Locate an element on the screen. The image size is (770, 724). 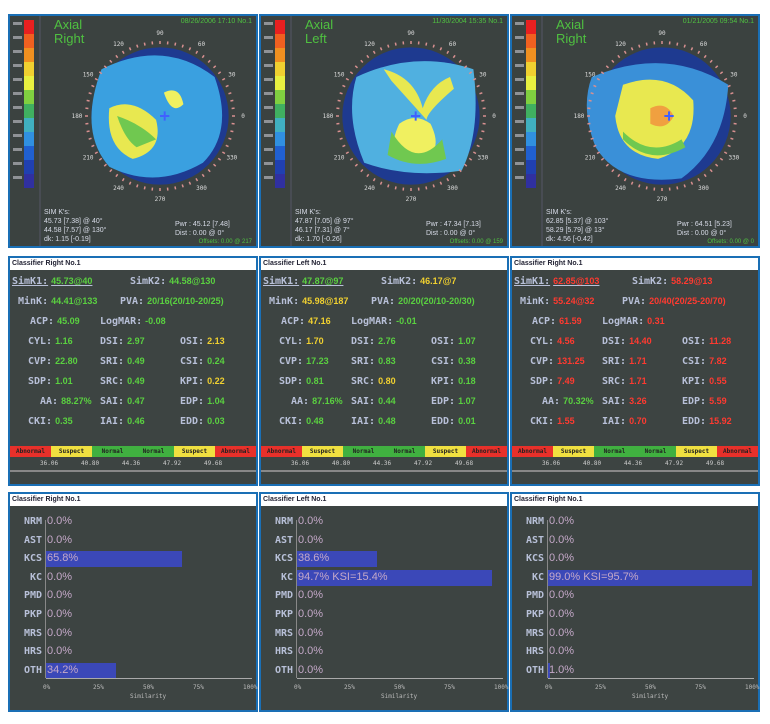
readout-dist: Dist : 0.00 @ 0° is located at coordinates (702, 233).